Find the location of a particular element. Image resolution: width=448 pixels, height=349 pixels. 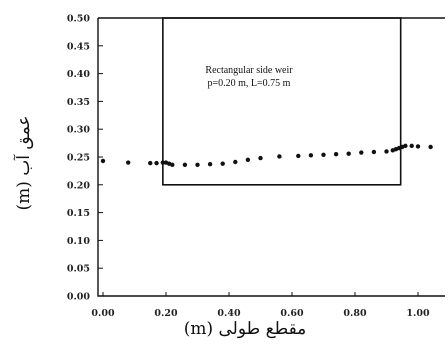

y-tick-label: 0.00 is located at coordinates (79, 297).